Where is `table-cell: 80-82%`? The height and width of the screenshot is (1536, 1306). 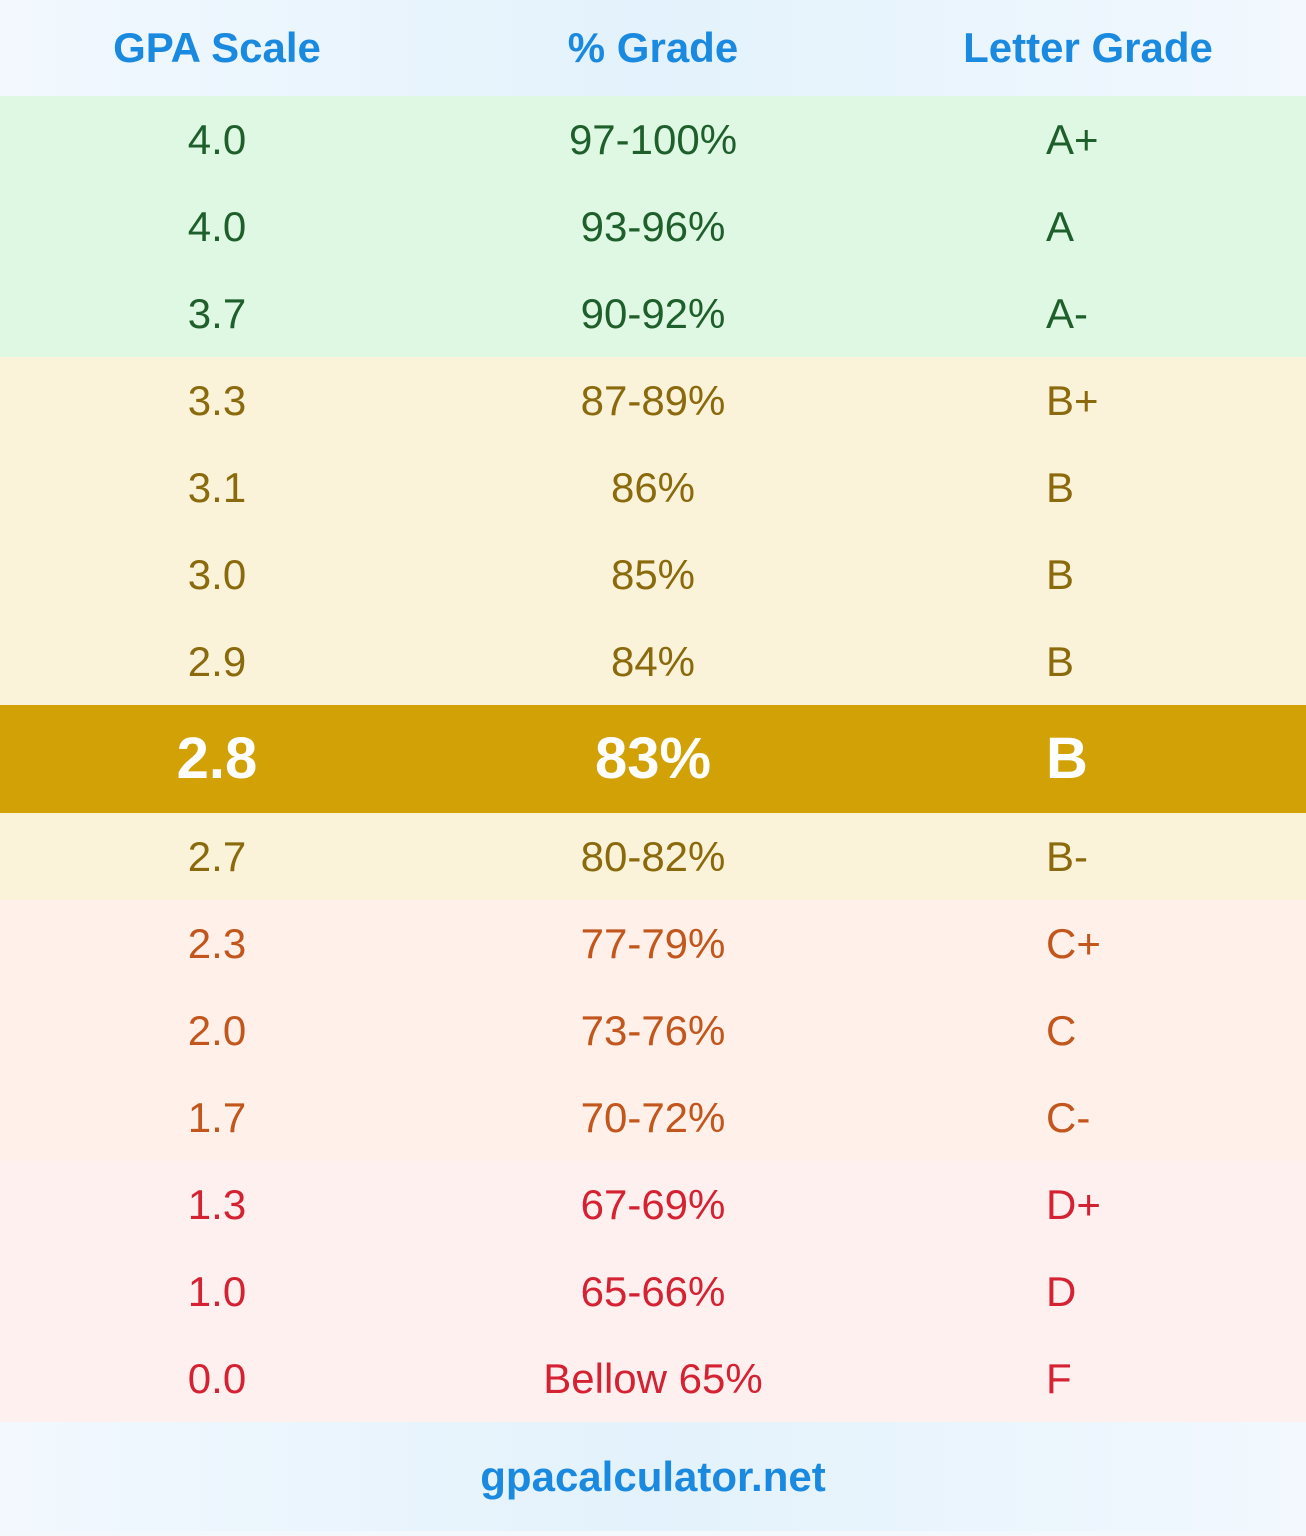 table-cell: 80-82% is located at coordinates (653, 856).